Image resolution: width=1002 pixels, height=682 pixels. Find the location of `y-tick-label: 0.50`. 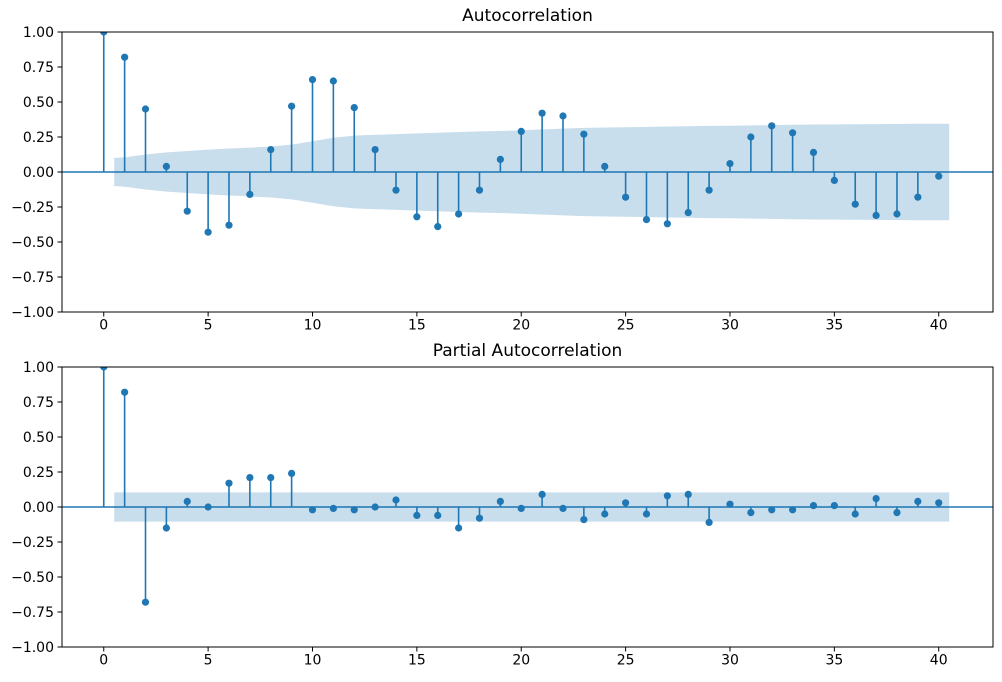

y-tick-label: 0.50 is located at coordinates (38, 103).